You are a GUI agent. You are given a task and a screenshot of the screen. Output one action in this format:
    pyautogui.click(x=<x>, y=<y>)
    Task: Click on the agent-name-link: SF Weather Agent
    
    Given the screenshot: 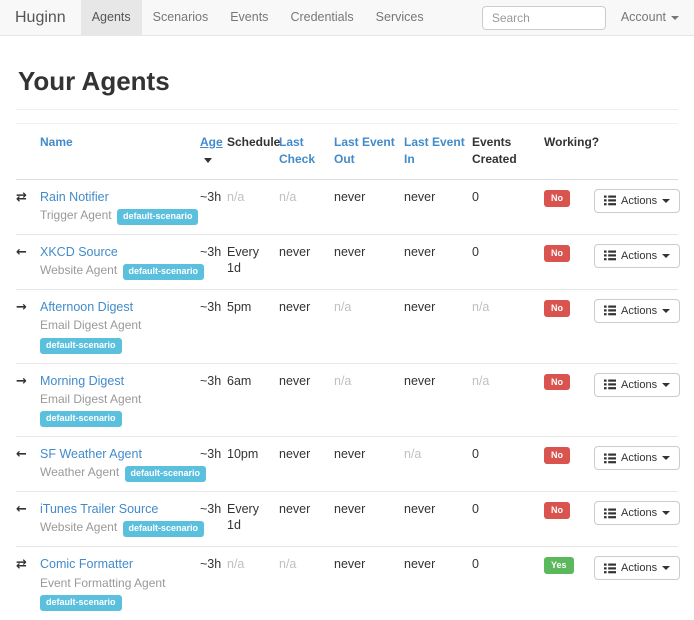 What is the action you would take?
    pyautogui.click(x=91, y=454)
    